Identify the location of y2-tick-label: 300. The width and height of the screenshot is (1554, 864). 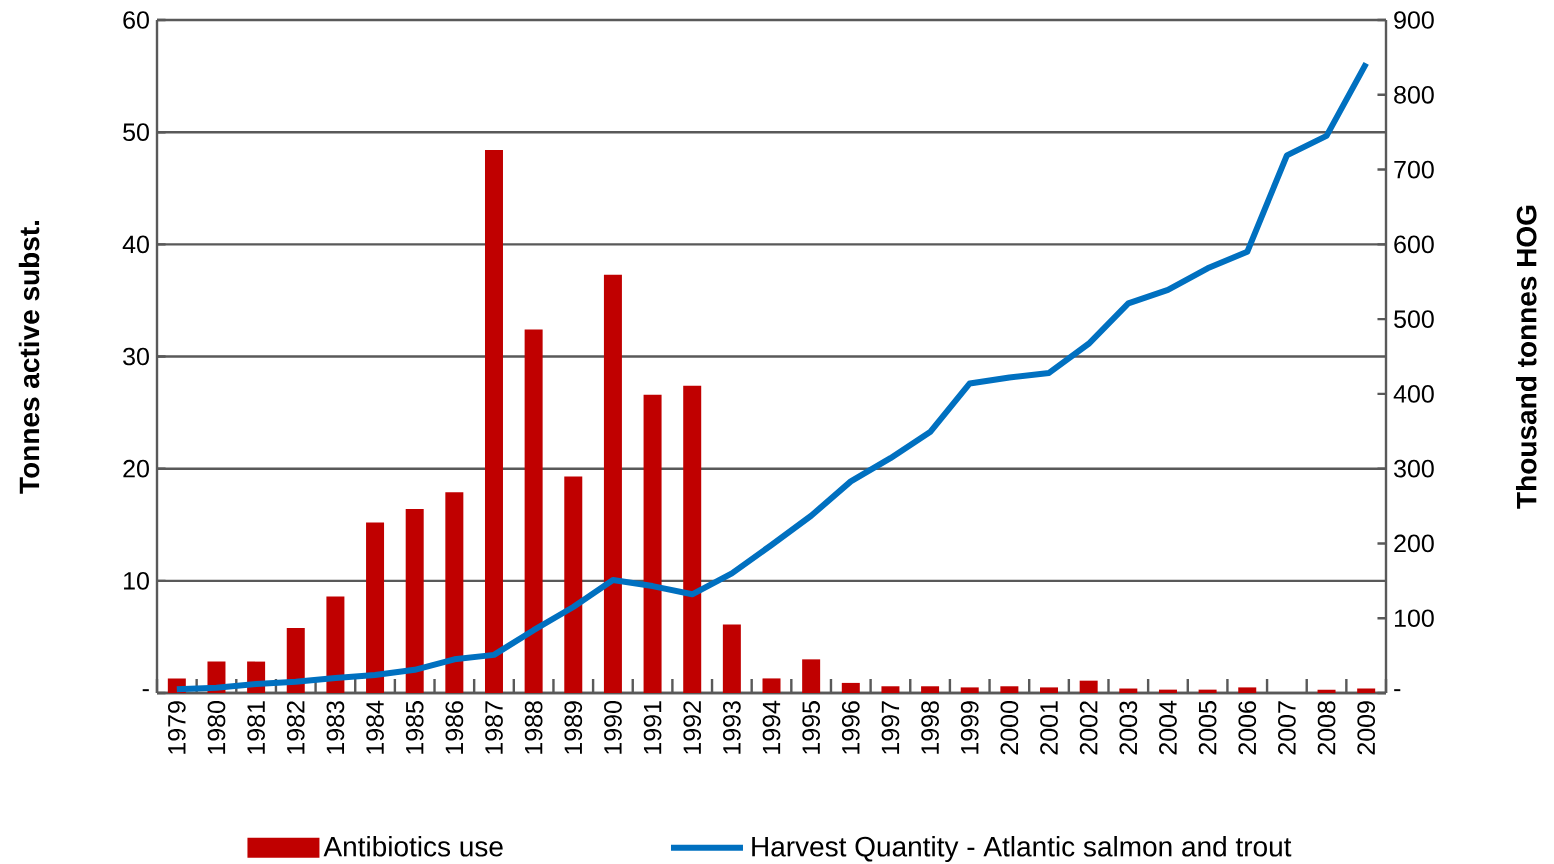
(1414, 468).